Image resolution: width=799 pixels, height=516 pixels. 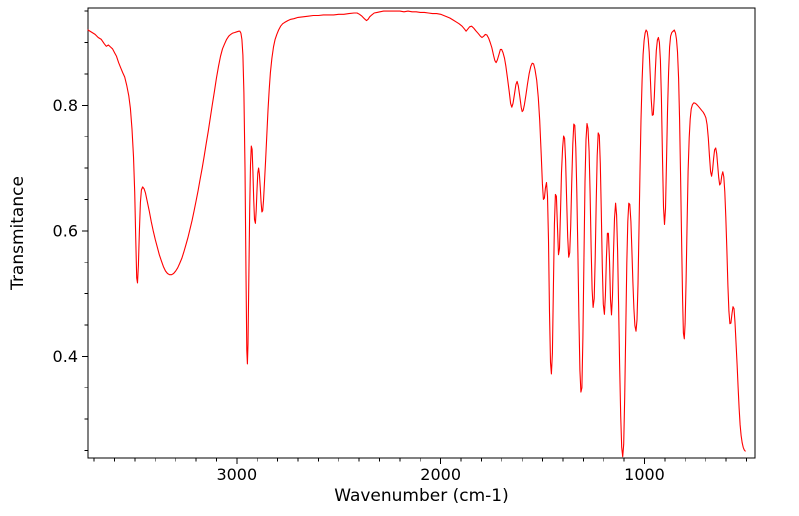 I want to click on y-tick-label: 0.4, so click(x=65, y=356).